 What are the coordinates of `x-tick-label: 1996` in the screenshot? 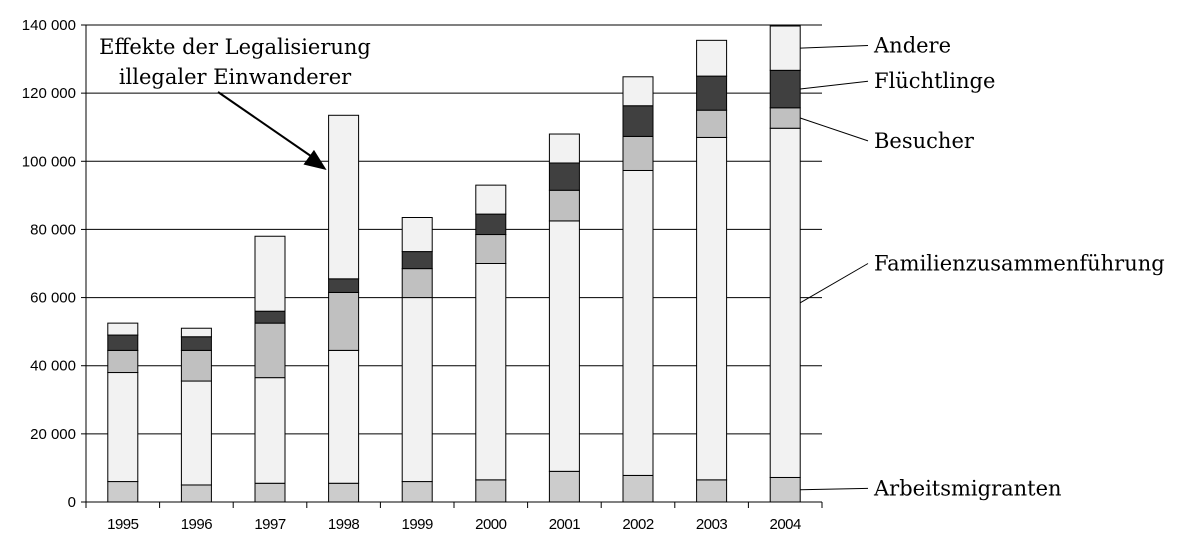 It's located at (197, 524).